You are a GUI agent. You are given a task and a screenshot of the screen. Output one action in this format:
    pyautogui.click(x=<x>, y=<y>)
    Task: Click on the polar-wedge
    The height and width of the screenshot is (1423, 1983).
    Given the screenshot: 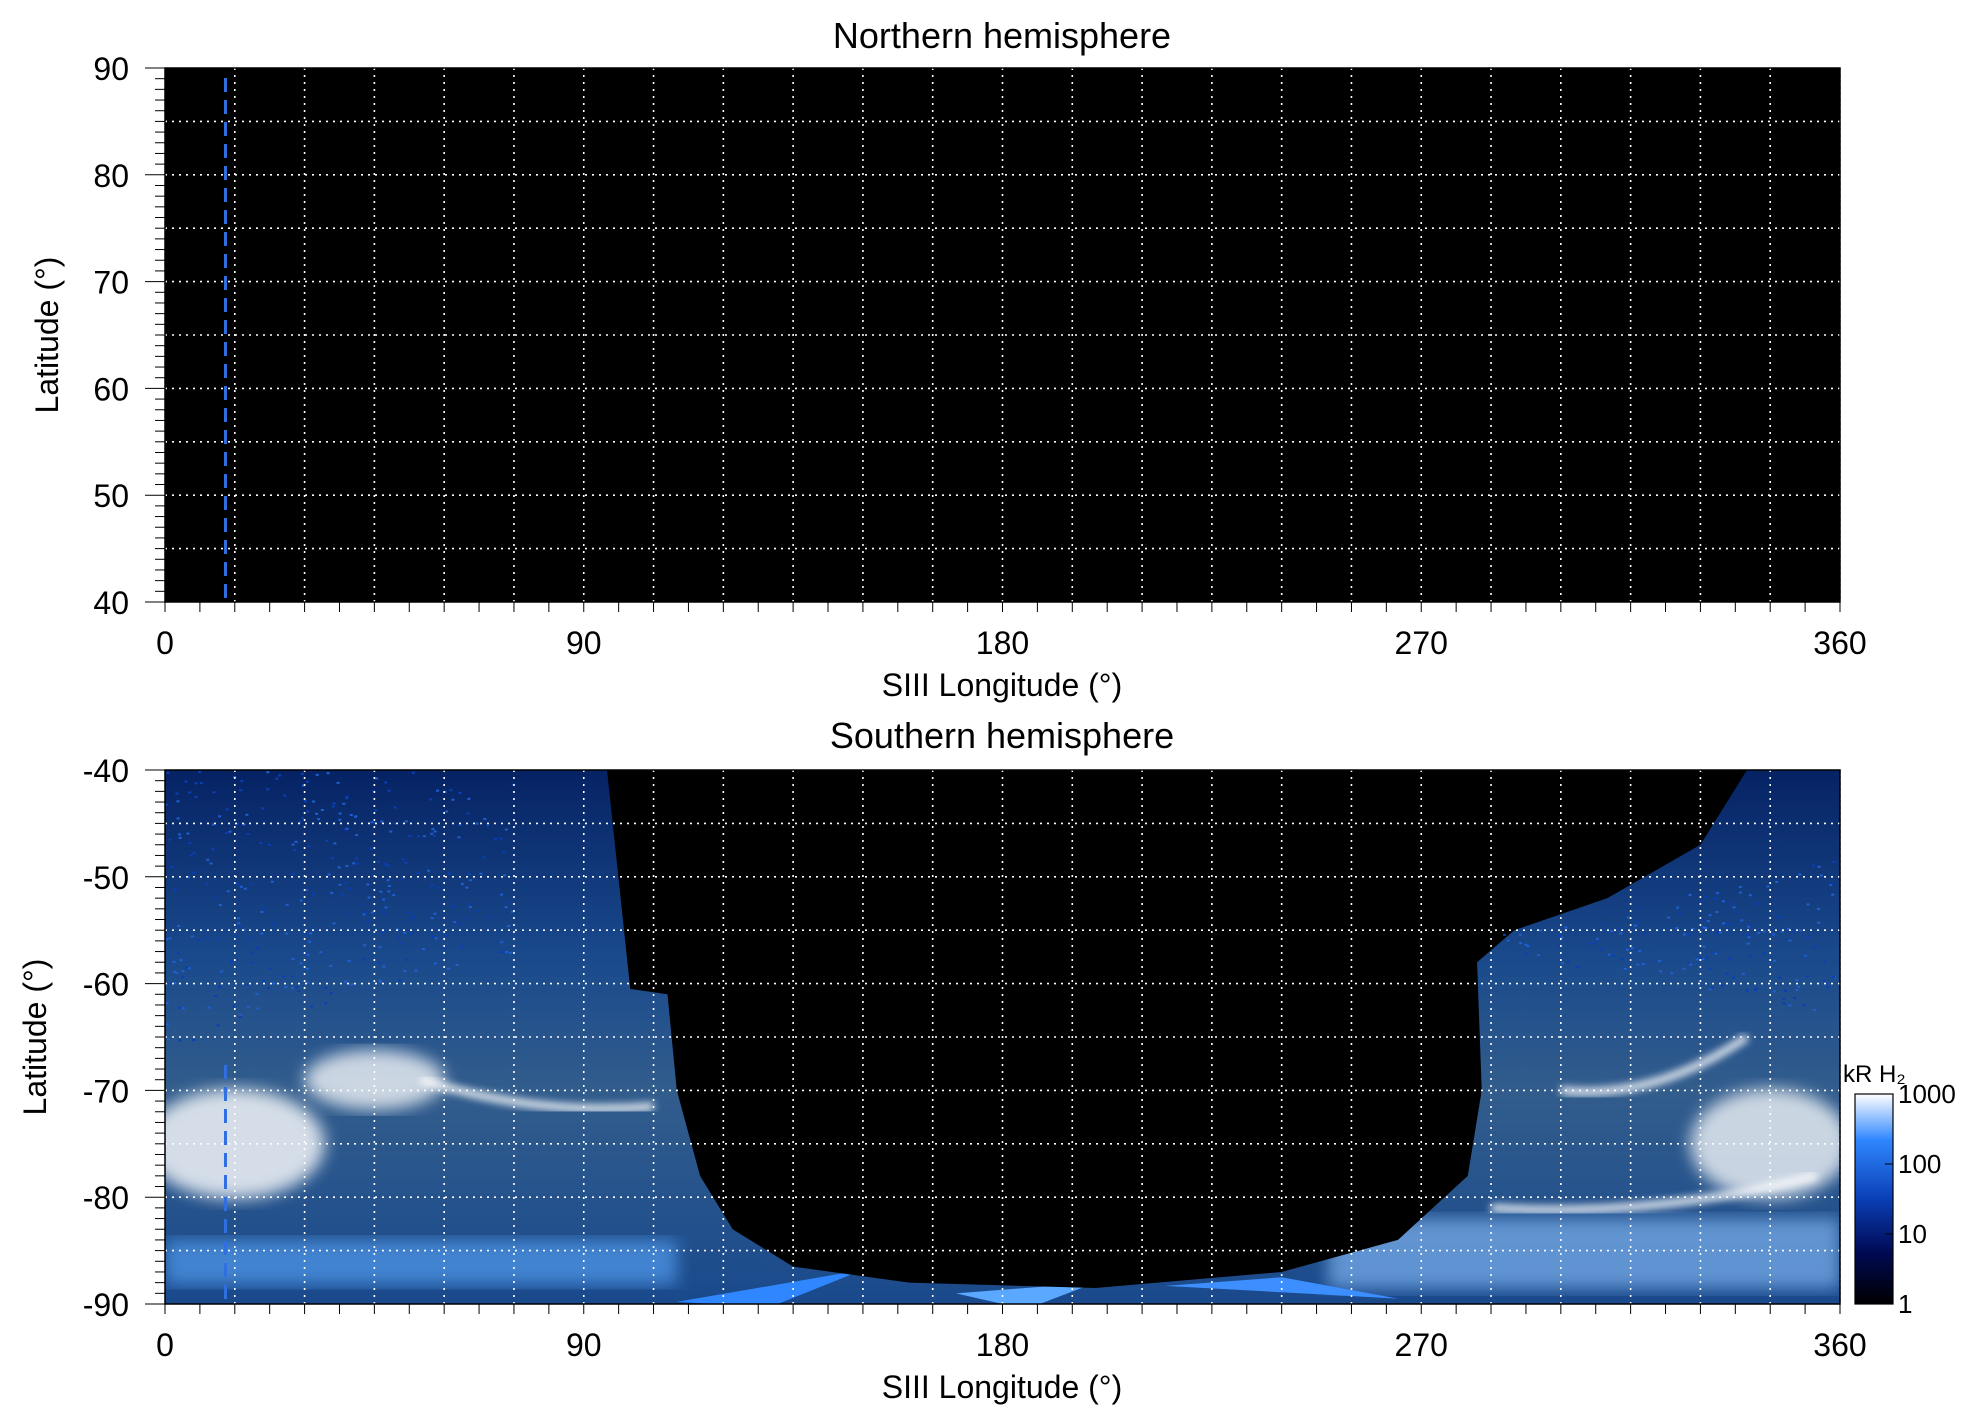 What is the action you would take?
    pyautogui.click(x=1025, y=1293)
    